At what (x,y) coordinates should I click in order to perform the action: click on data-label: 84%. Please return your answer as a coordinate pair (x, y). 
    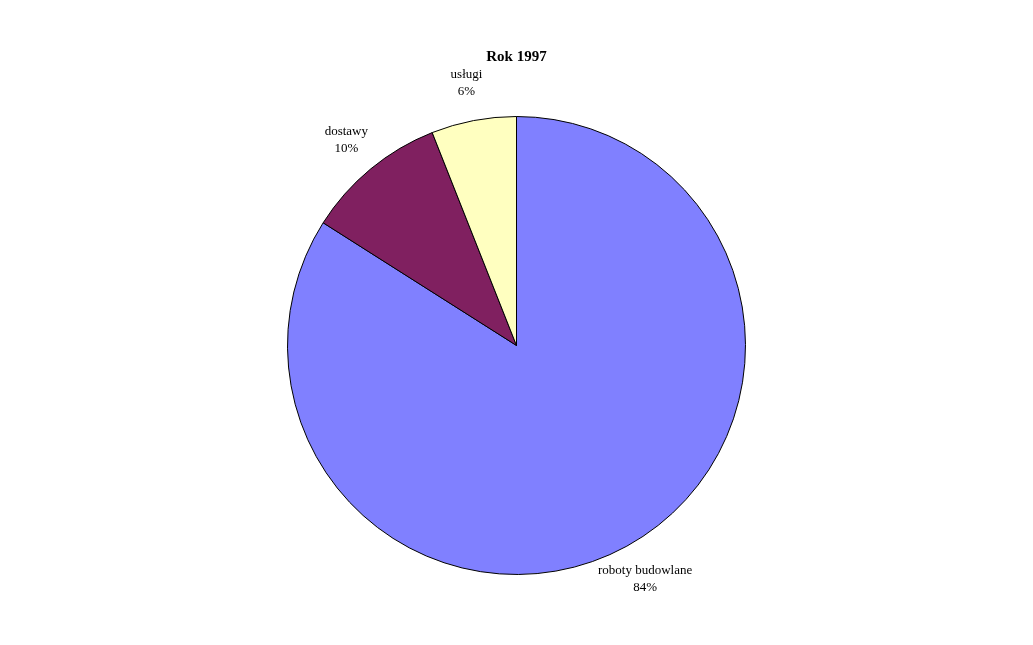
    Looking at the image, I should click on (645, 587).